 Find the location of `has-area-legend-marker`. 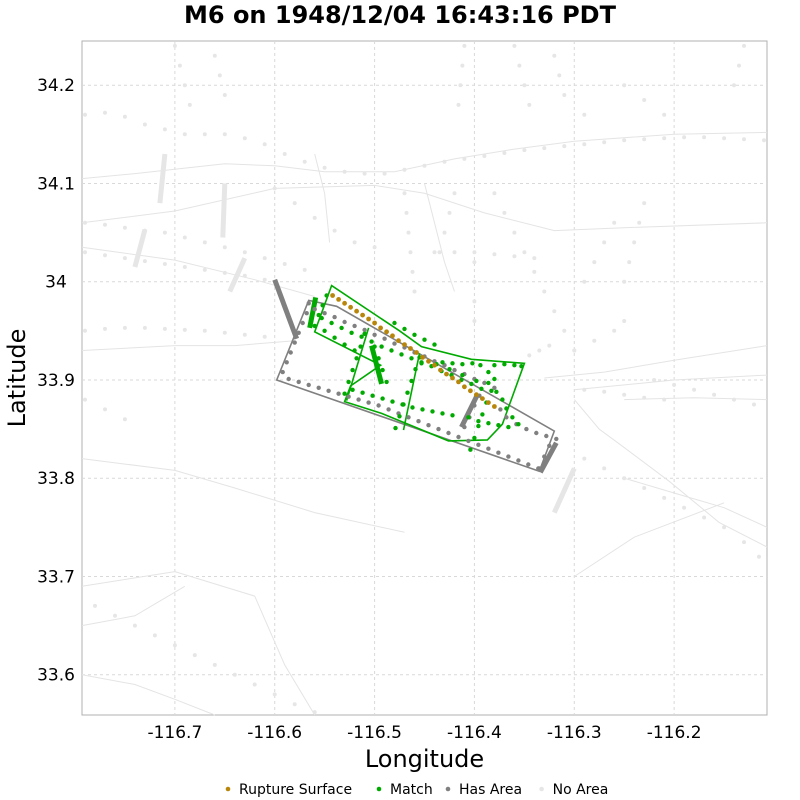

has-area-legend-marker is located at coordinates (448, 789).